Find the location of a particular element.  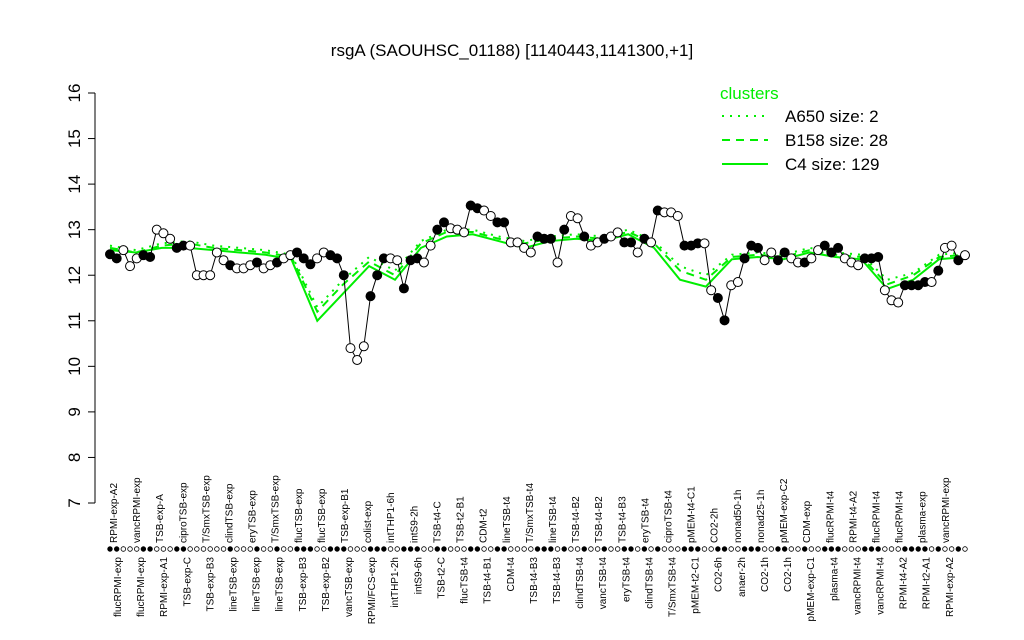

top-sample-label: CDM-exp is located at coordinates (807, 521).